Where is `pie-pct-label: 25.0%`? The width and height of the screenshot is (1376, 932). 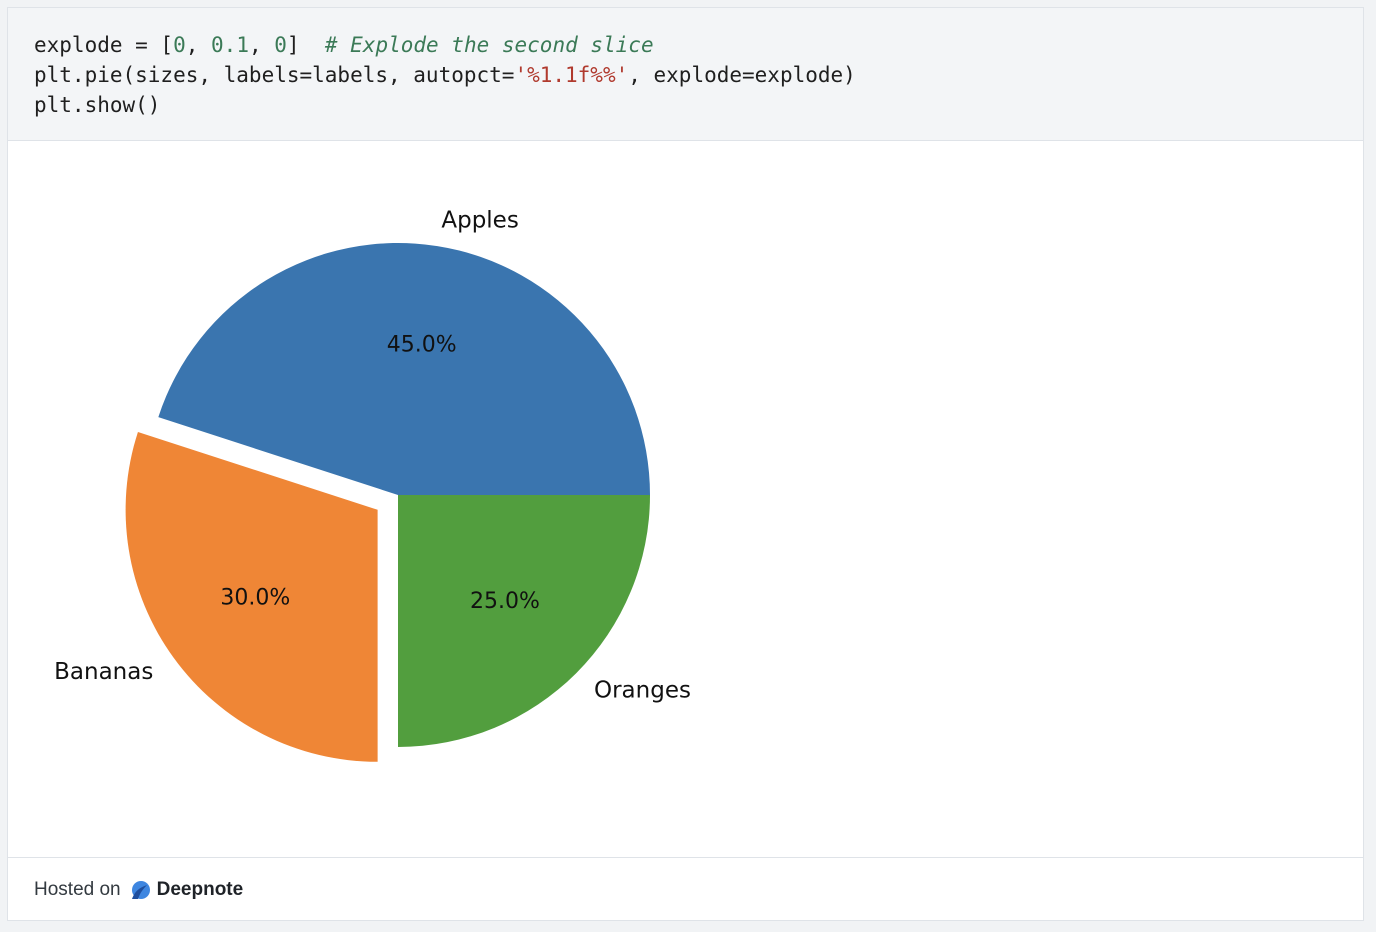
pie-pct-label: 25.0% is located at coordinates (505, 601).